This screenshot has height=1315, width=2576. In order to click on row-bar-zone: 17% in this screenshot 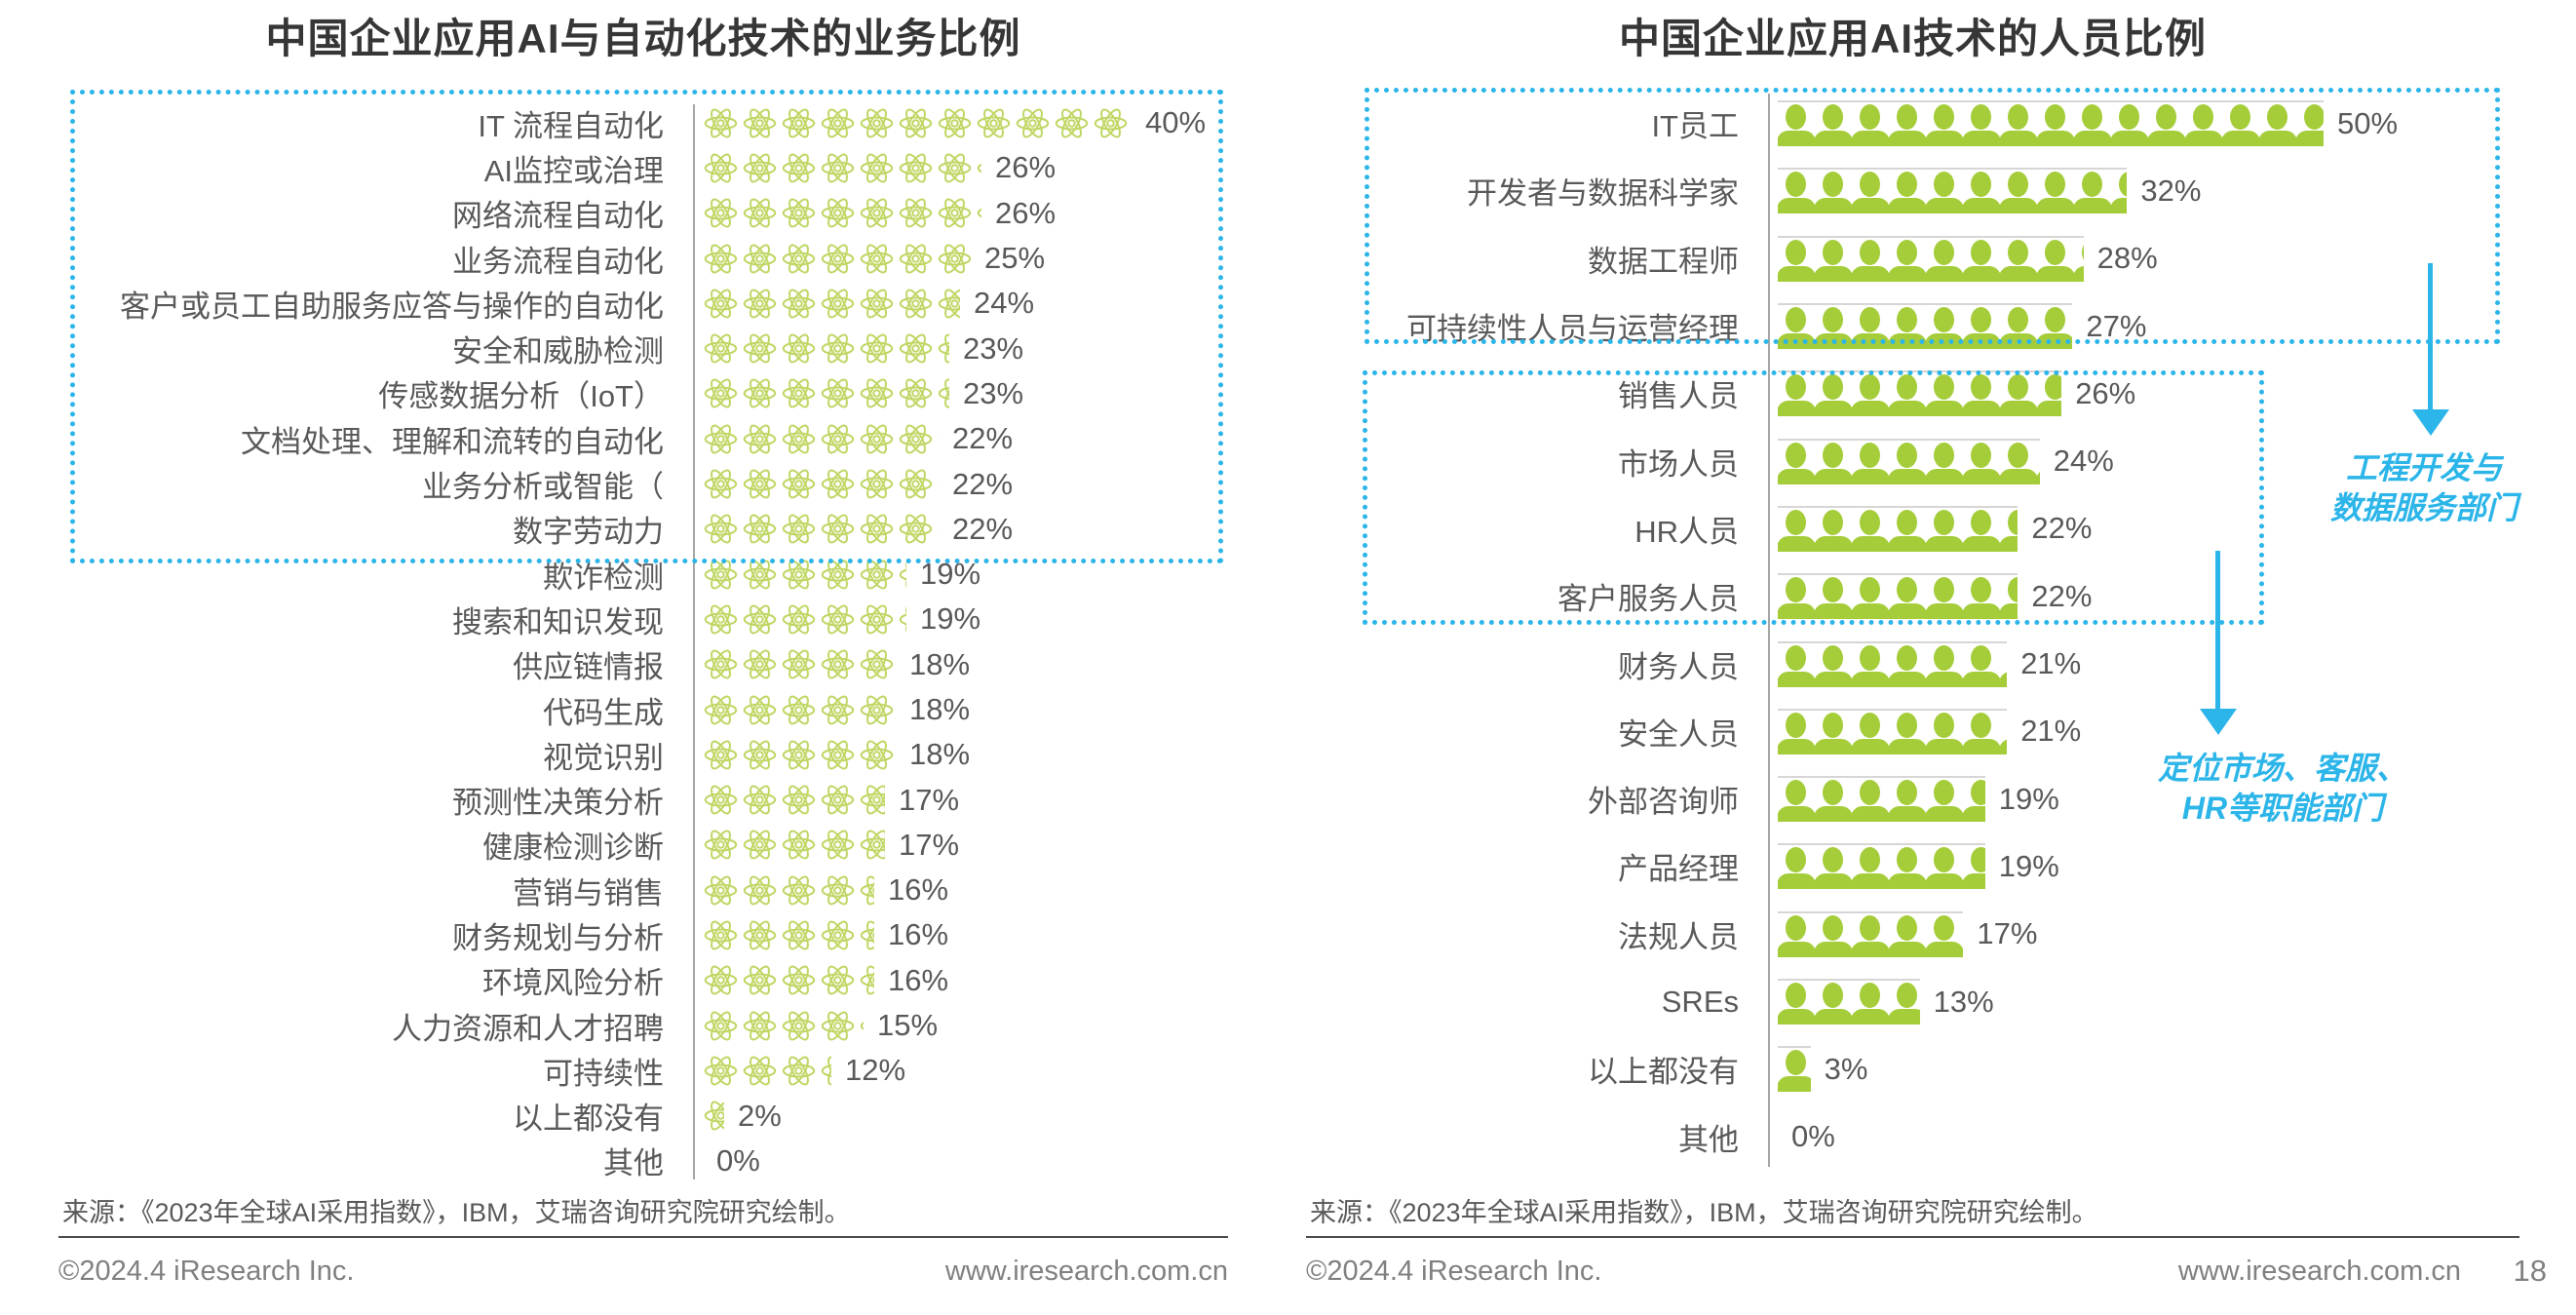, I will do `click(953, 800)`.